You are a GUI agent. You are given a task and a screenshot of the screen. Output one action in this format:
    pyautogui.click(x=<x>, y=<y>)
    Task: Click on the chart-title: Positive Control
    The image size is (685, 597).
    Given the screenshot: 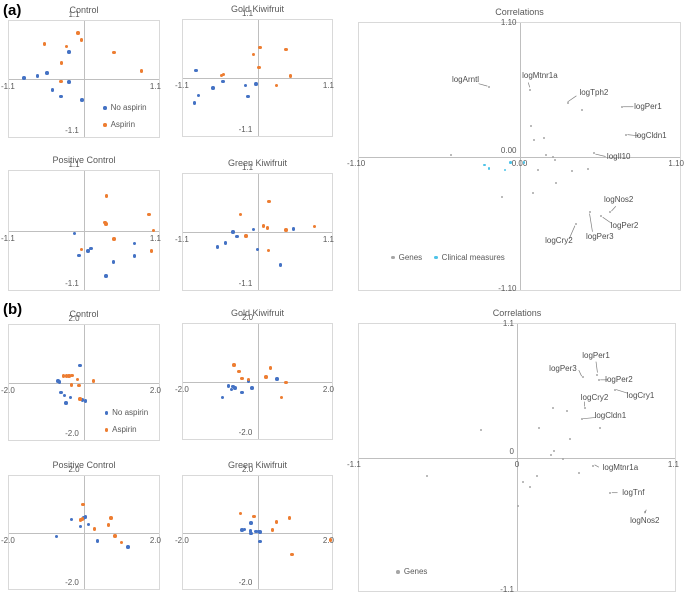 What is the action you would take?
    pyautogui.click(x=84, y=160)
    